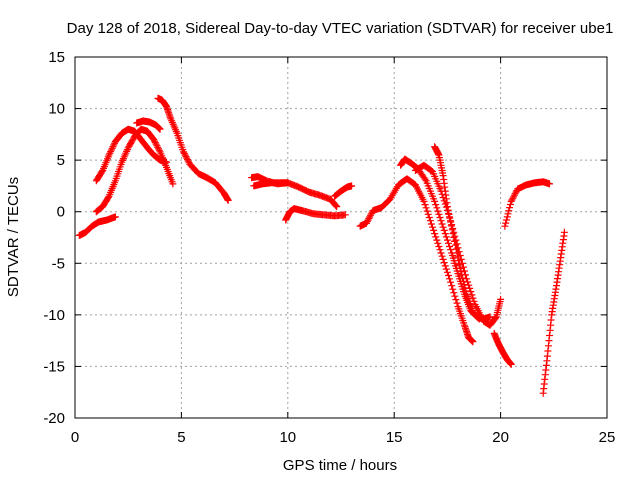 The width and height of the screenshot is (640, 480). Describe the element at coordinates (340, 465) in the screenshot. I see `x-axis-label: GPS time / hours` at that location.